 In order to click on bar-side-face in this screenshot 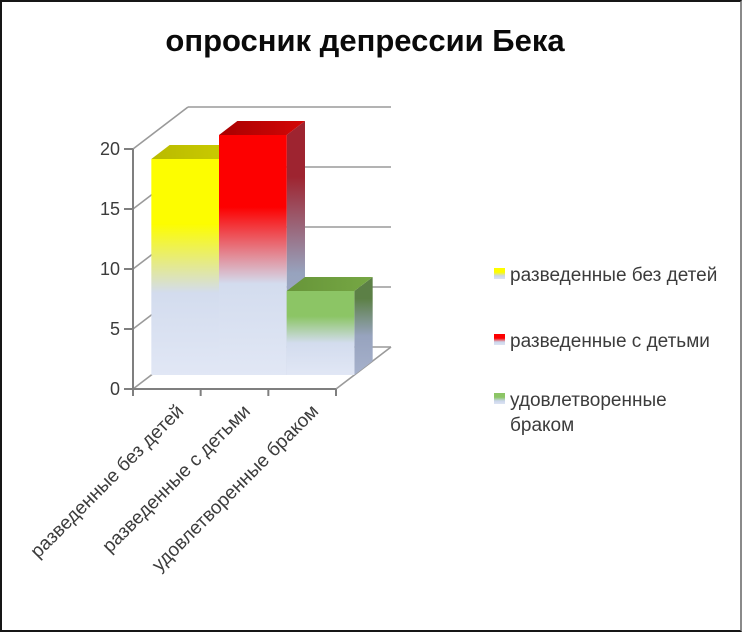, I will do `click(363, 326)`.